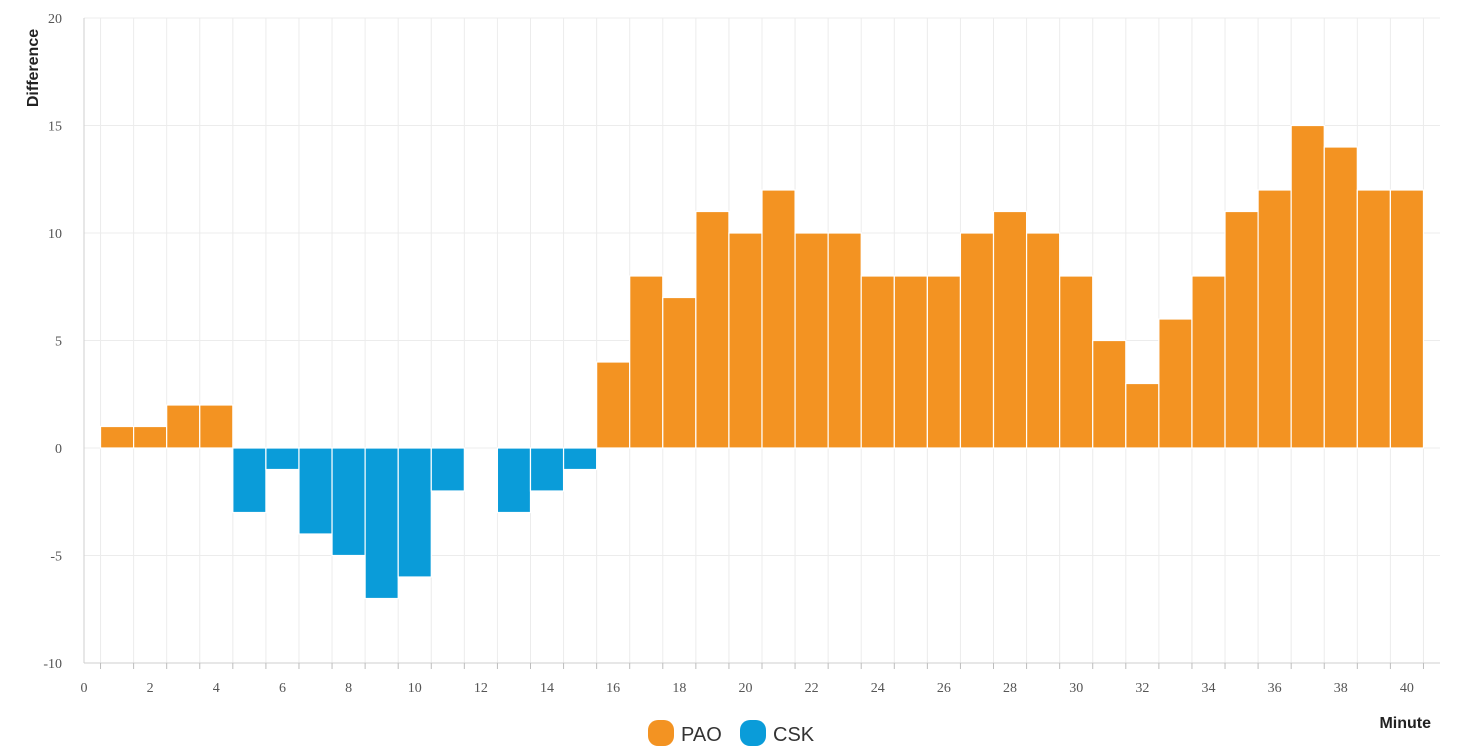 This screenshot has height=755, width=1460. What do you see at coordinates (1405, 723) in the screenshot?
I see `x-axis-title: Minute` at bounding box center [1405, 723].